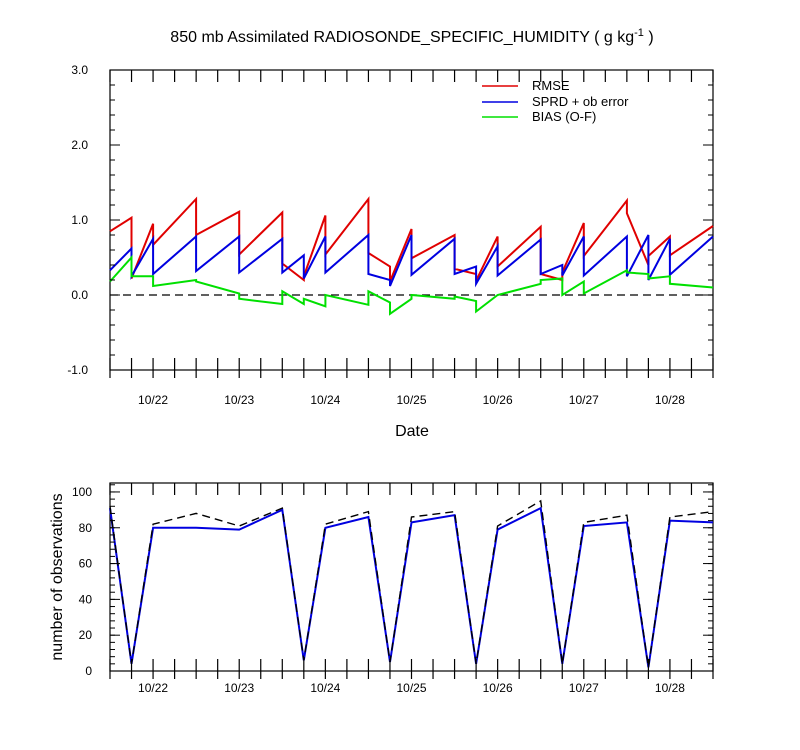 This screenshot has height=750, width=800. Describe the element at coordinates (670, 688) in the screenshot. I see `bottom-xtick-label: 10/28` at that location.